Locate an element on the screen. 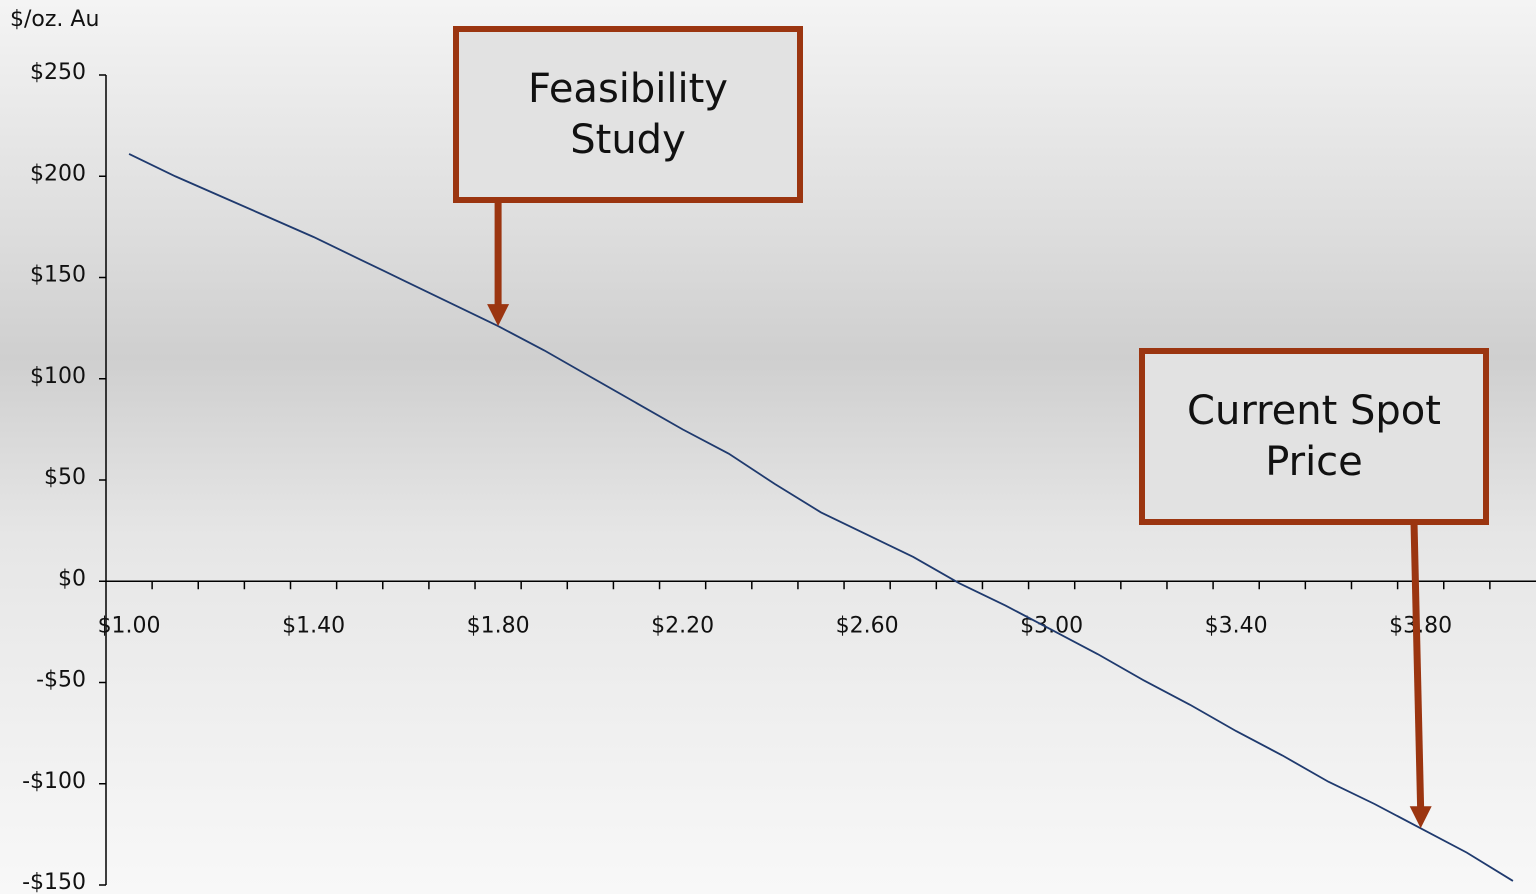  x-tick-label: $3.40 is located at coordinates (1236, 625).